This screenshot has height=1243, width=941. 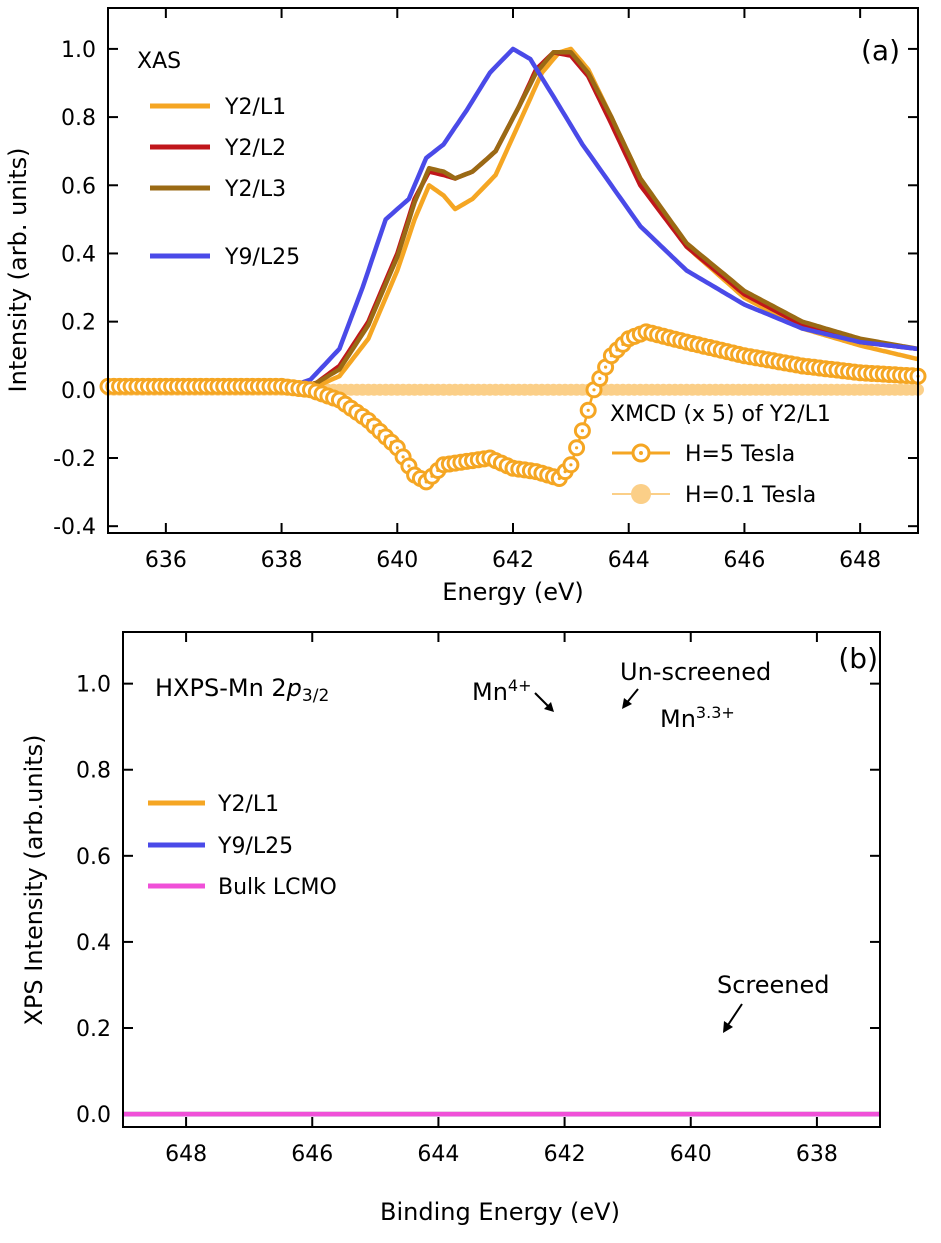 What do you see at coordinates (74, 459) in the screenshot?
I see `y-tick-label: -0.2` at bounding box center [74, 459].